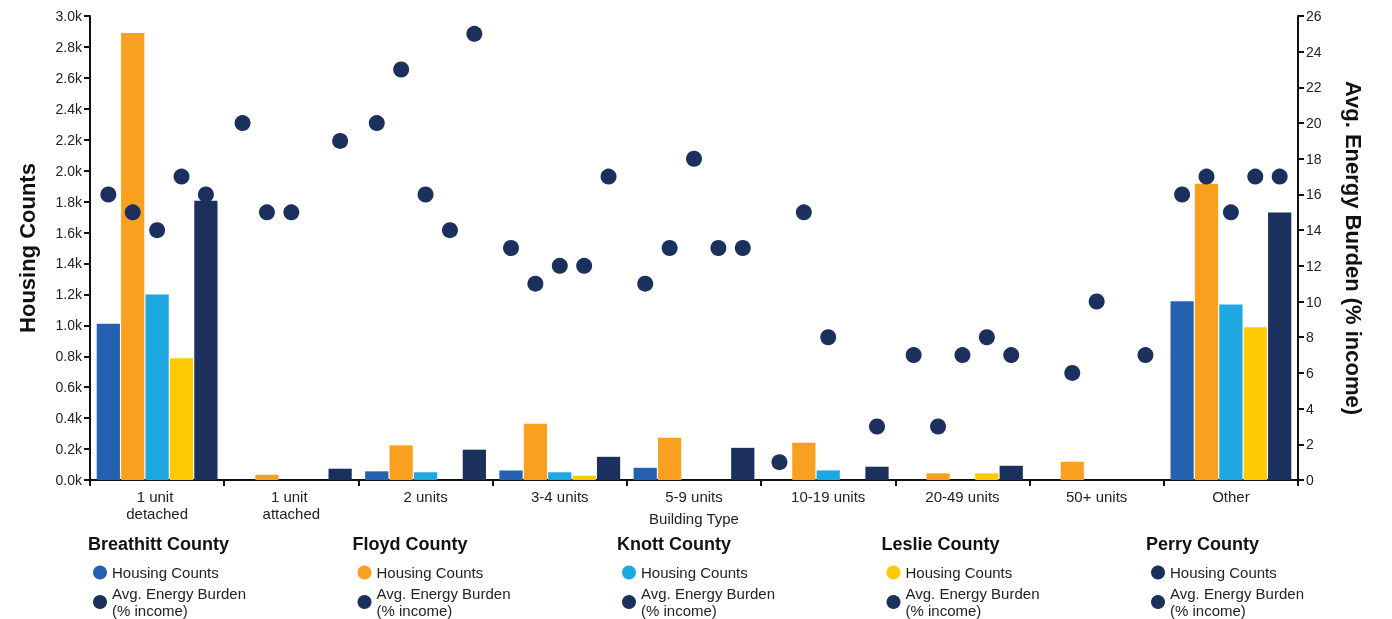 The image size is (1392, 619). What do you see at coordinates (694, 518) in the screenshot?
I see `x-axis-title: Building Type` at bounding box center [694, 518].